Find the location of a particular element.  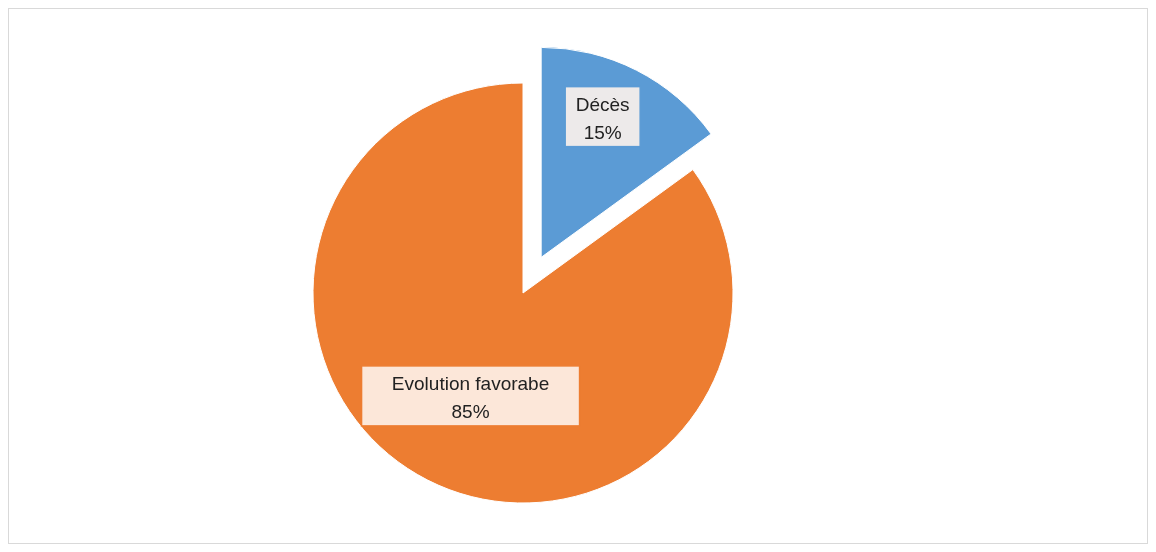

data-label: 15% is located at coordinates (602, 132).